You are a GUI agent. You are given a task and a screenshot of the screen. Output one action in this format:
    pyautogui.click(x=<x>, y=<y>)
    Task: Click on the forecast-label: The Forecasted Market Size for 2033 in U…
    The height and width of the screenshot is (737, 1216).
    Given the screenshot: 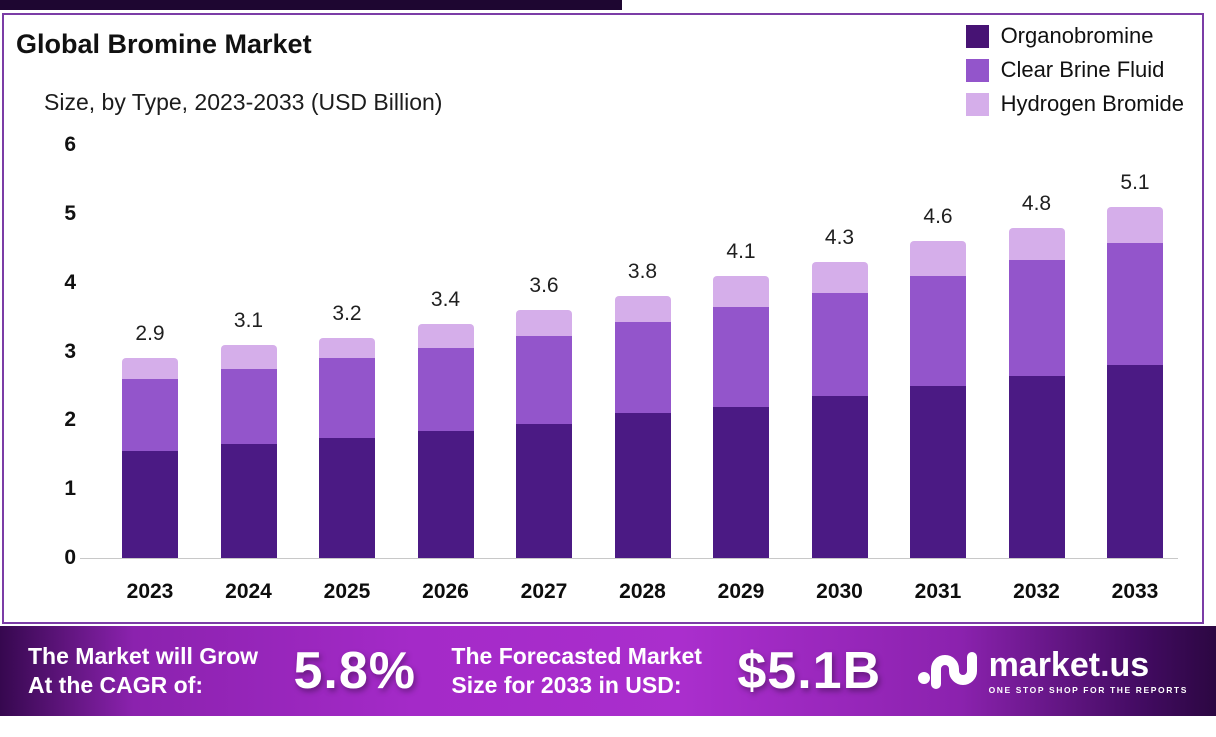 What is the action you would take?
    pyautogui.click(x=576, y=671)
    